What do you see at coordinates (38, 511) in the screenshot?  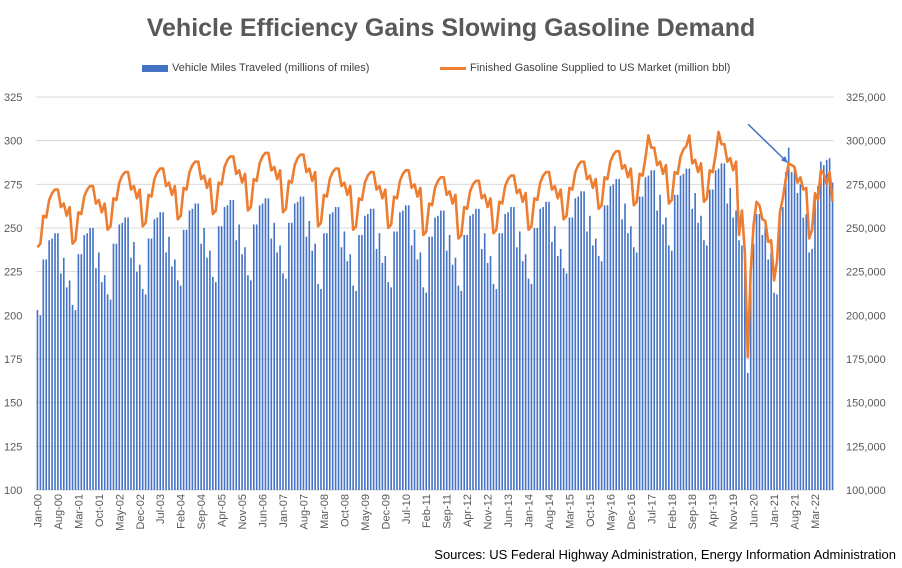 I see `x-tick-label: Jan-00` at bounding box center [38, 511].